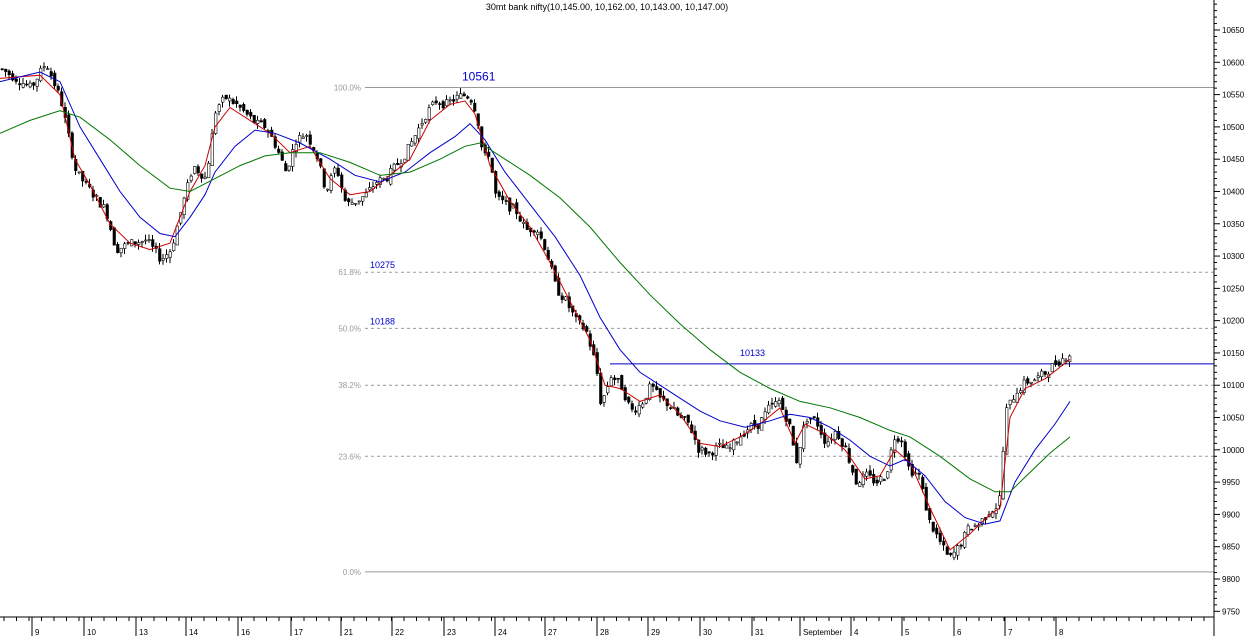  Describe the element at coordinates (1233, 385) in the screenshot. I see `price-tick-label: 10100` at that location.